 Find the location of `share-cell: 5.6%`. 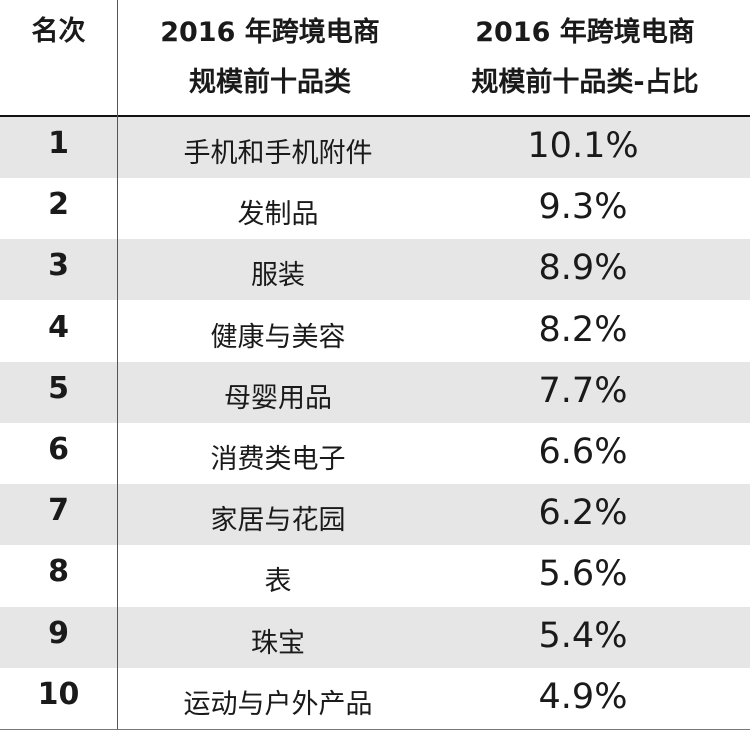

share-cell: 5.6% is located at coordinates (583, 574).